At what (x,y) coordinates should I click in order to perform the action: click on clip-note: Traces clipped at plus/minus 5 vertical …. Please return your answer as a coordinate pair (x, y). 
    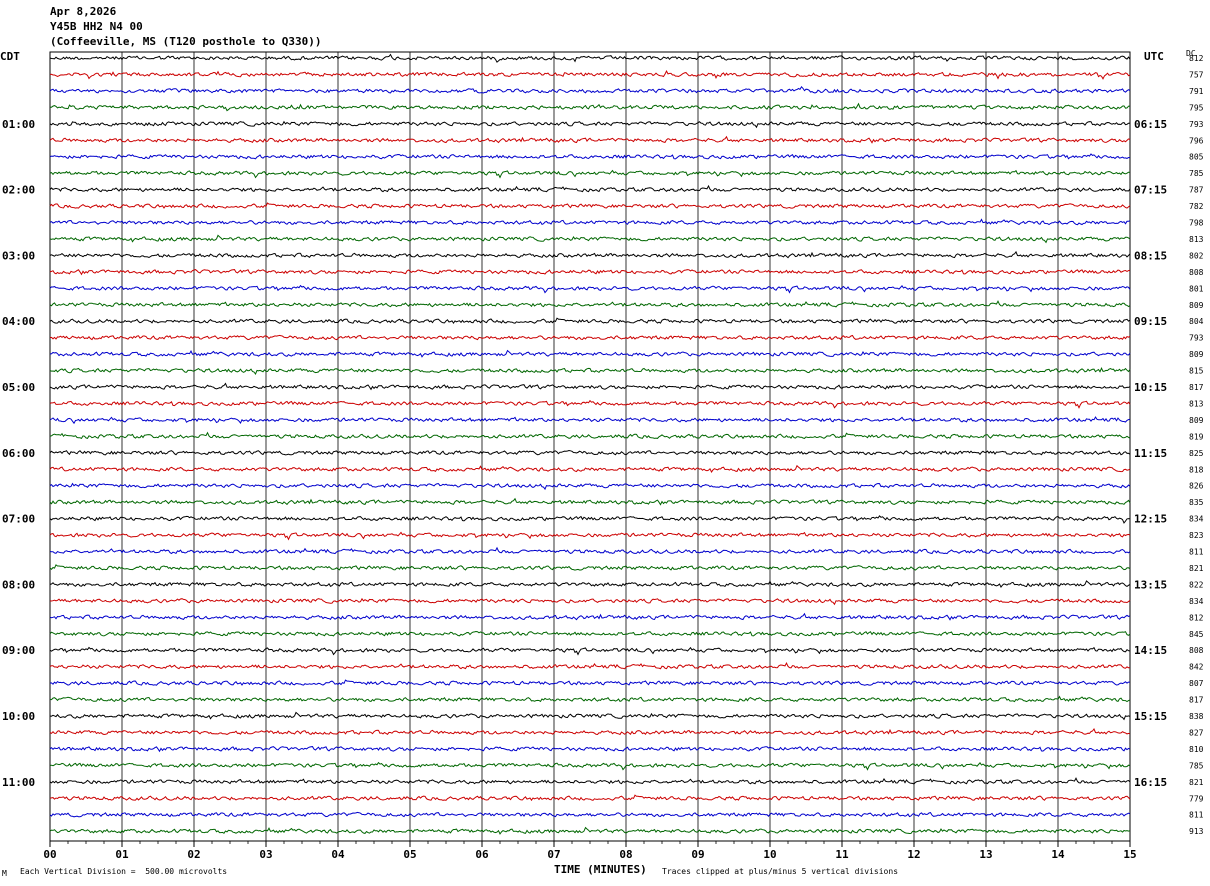
    Looking at the image, I should click on (780, 871).